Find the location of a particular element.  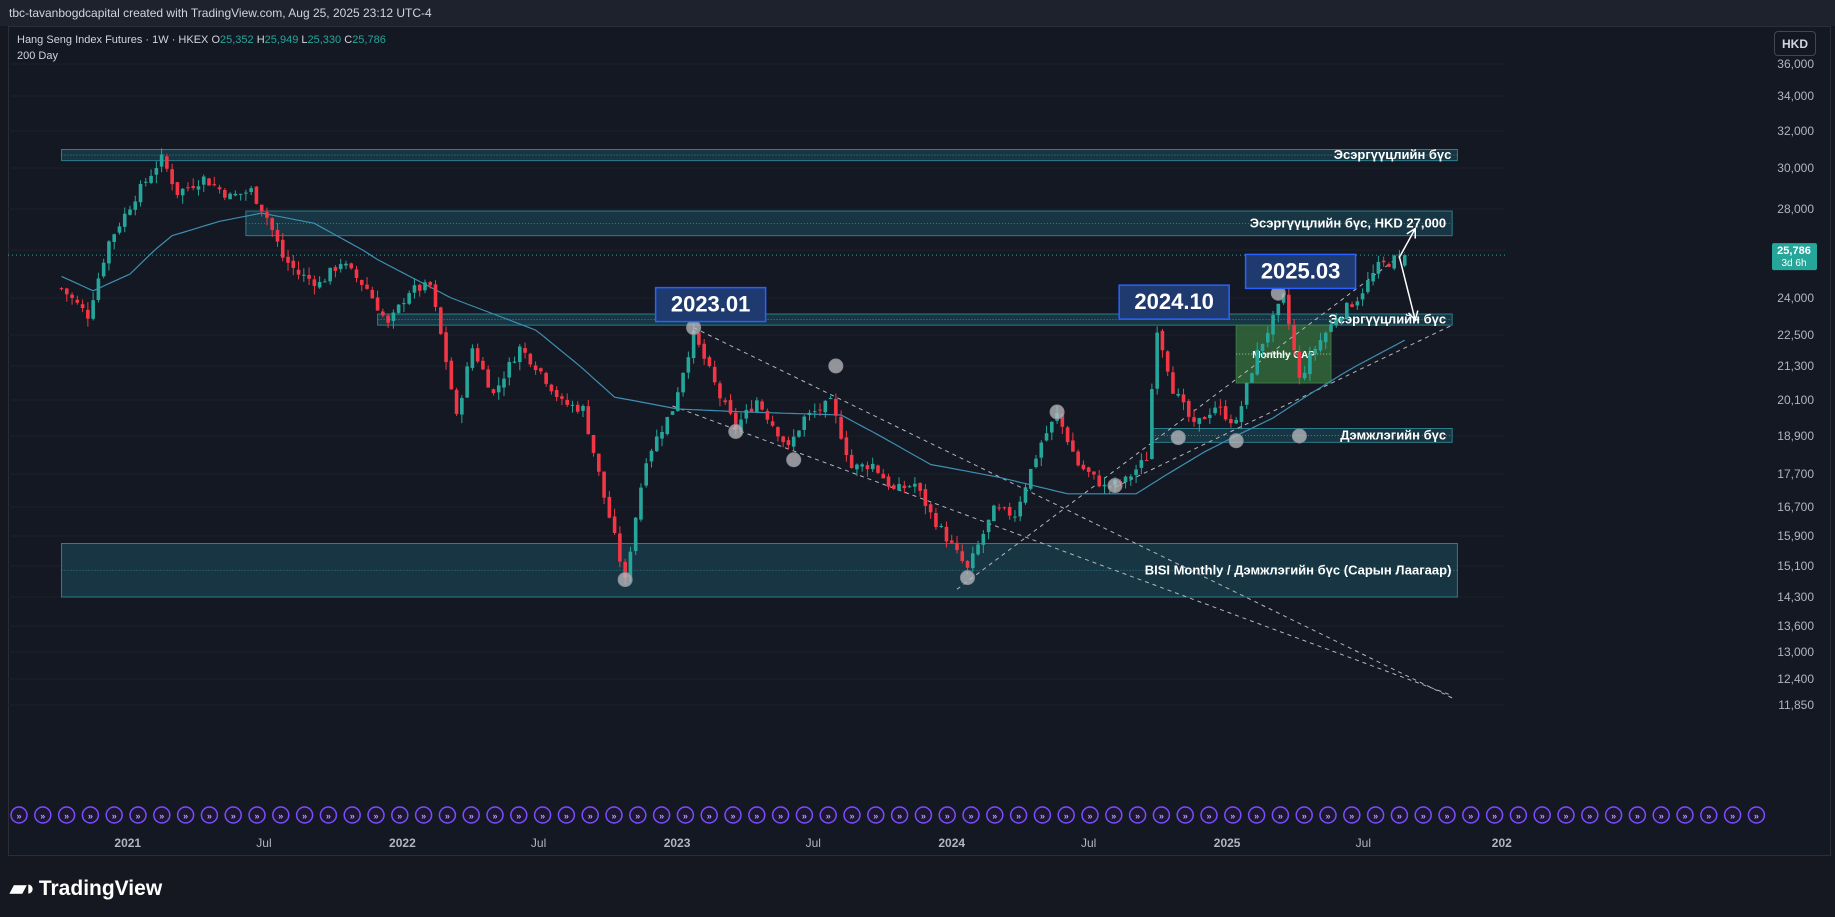

indicator-label: 200 Day is located at coordinates (37, 56).